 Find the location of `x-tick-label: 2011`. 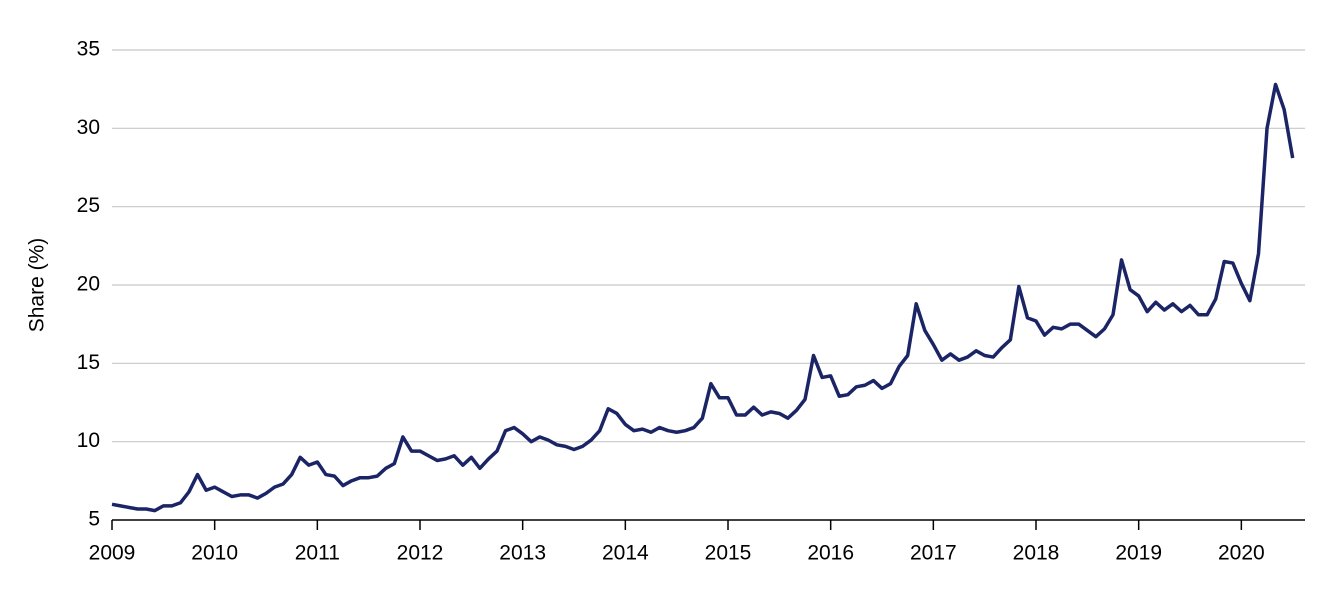

x-tick-label: 2011 is located at coordinates (317, 553).